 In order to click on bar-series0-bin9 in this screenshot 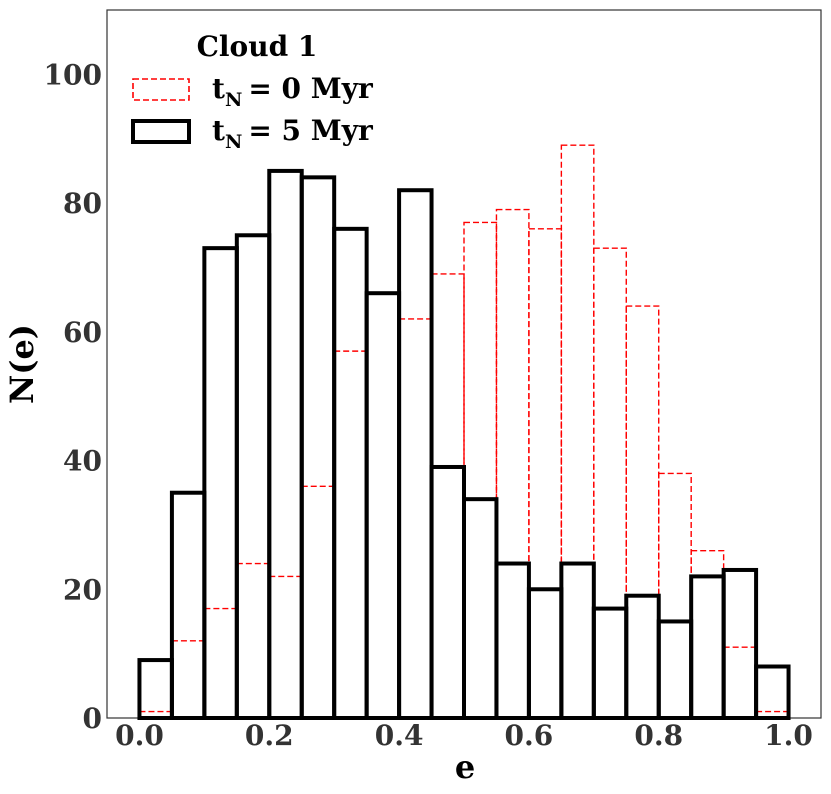, I will do `click(447, 496)`.